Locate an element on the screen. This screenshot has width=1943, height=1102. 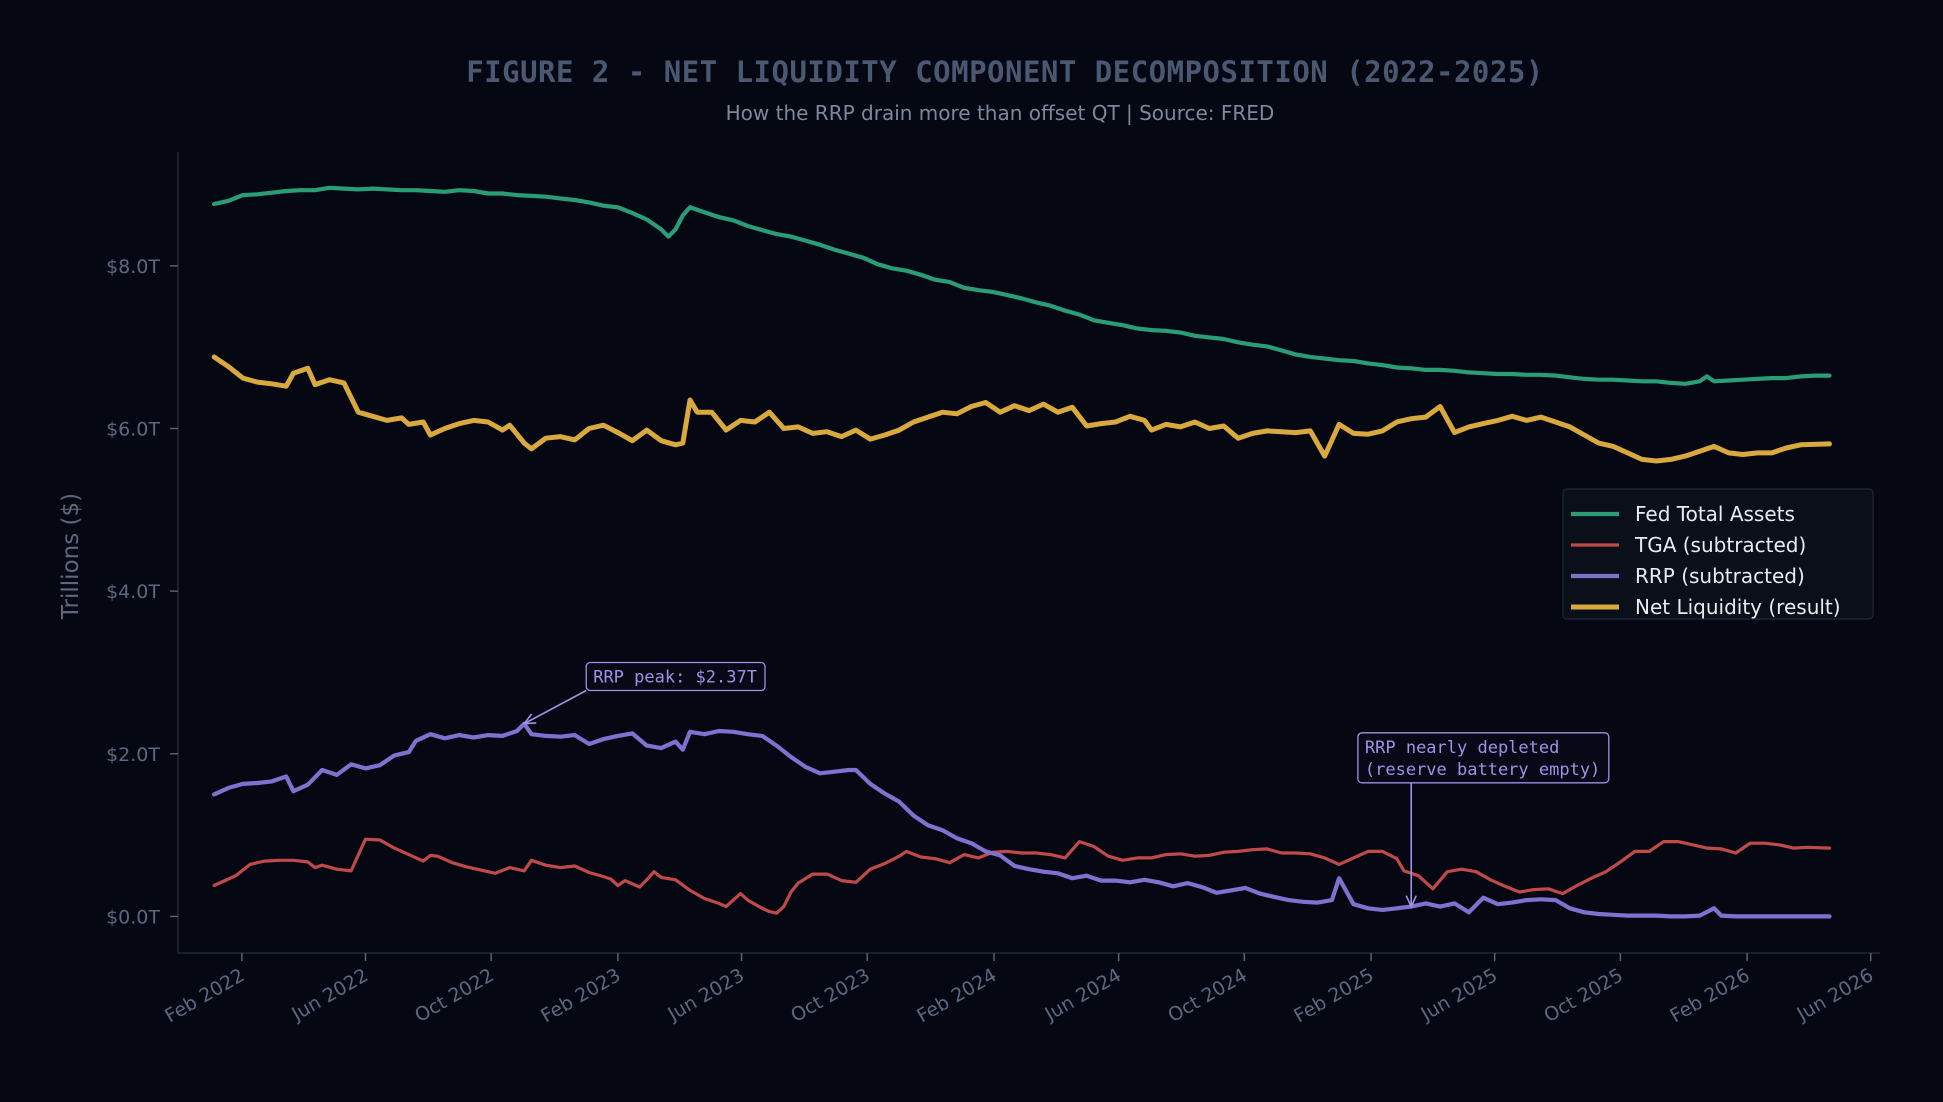
annotation-text: RRP nearly depleted is located at coordinates (1462, 748).